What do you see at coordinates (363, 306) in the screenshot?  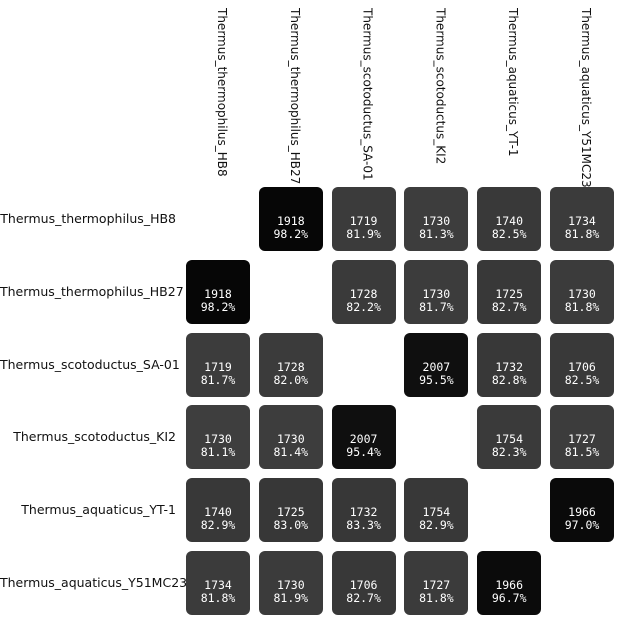 I see `cell-percent: 82.2%` at bounding box center [363, 306].